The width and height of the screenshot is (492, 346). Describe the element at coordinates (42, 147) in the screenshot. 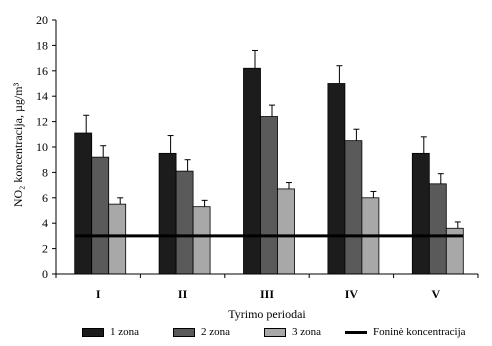

I see `y-tick-label: 10` at that location.